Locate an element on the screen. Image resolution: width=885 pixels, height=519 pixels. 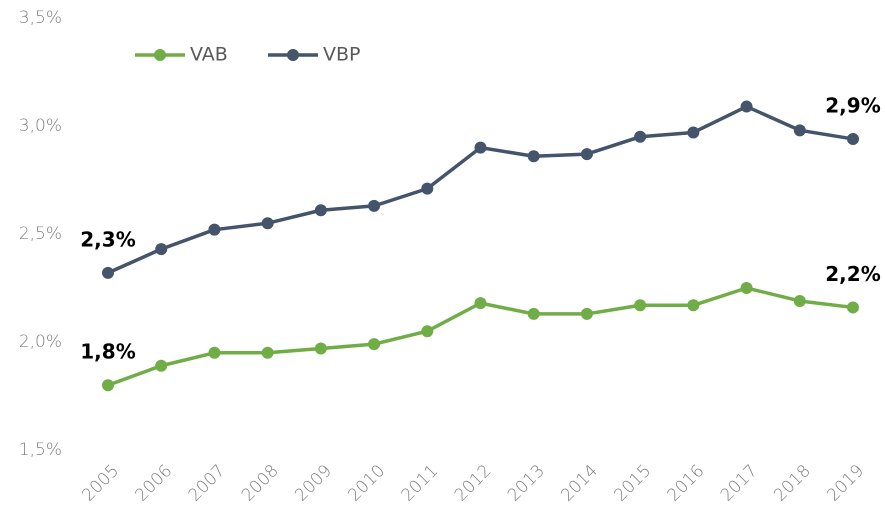
x-tick-label: 2018 is located at coordinates (792, 483).